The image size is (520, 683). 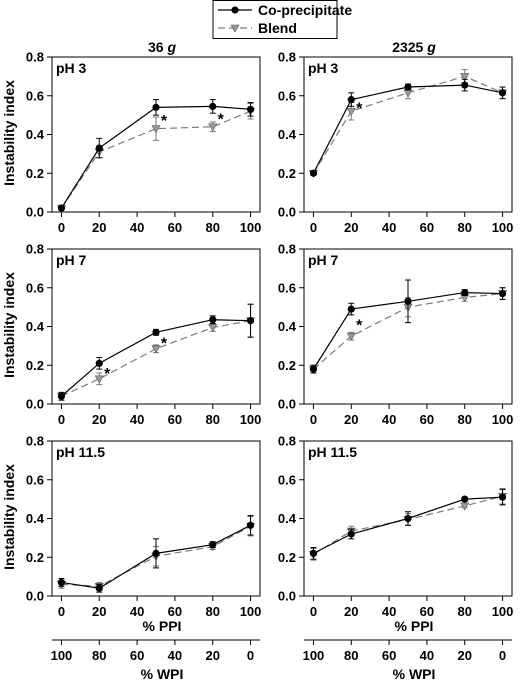 What do you see at coordinates (277, 28) in the screenshot?
I see `legend-blend-label: Blend` at bounding box center [277, 28].